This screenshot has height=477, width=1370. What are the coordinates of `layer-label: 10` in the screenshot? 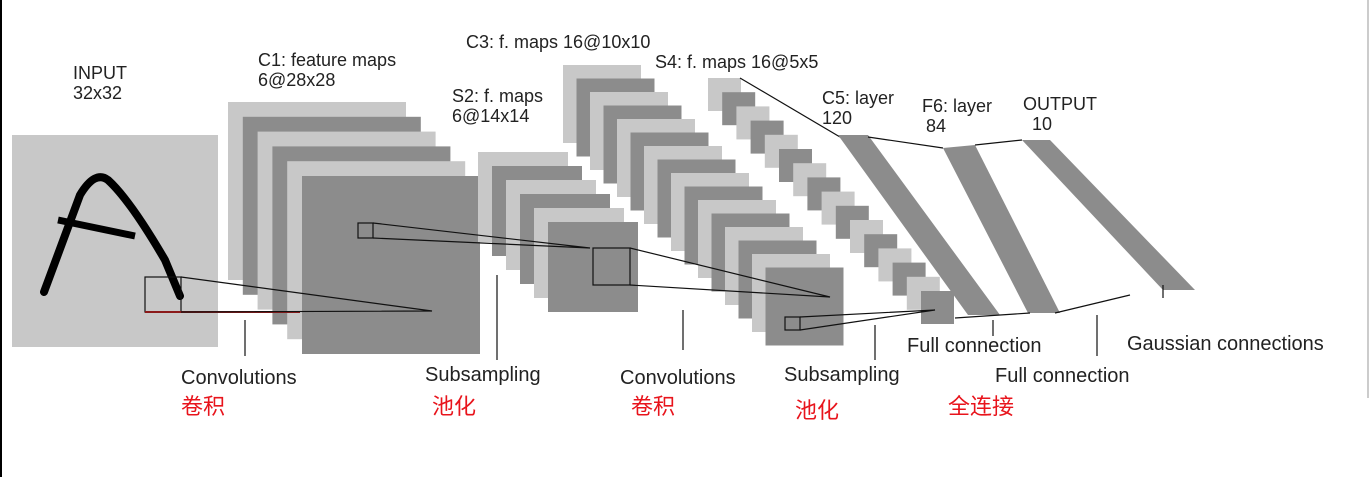 It's located at (1042, 124).